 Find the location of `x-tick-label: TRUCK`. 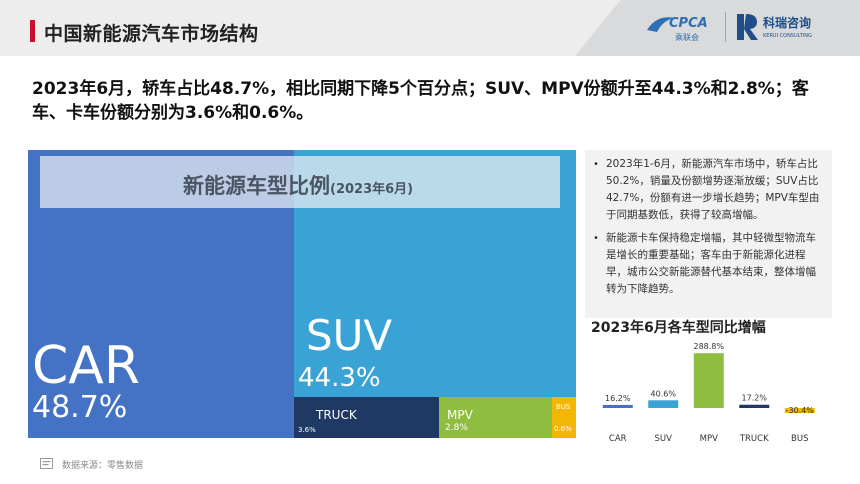

x-tick-label: TRUCK is located at coordinates (754, 439).